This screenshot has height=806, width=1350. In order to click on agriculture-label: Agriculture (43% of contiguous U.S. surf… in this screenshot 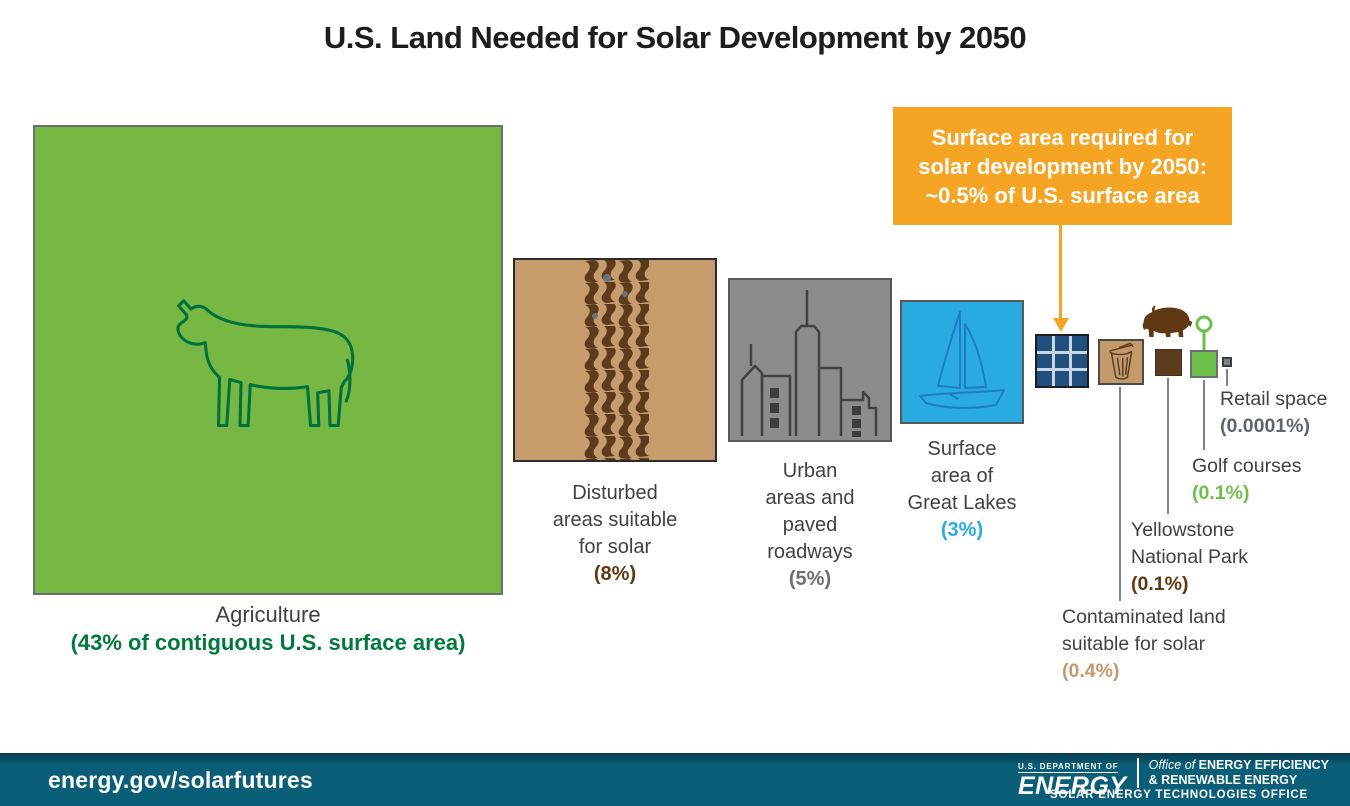, I will do `click(268, 629)`.